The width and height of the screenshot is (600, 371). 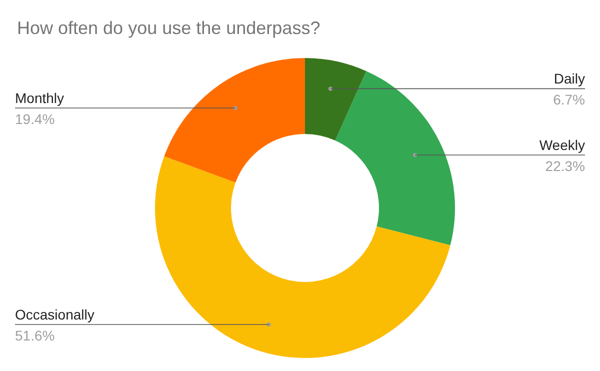 What do you see at coordinates (569, 78) in the screenshot?
I see `slice-label: Daily` at bounding box center [569, 78].